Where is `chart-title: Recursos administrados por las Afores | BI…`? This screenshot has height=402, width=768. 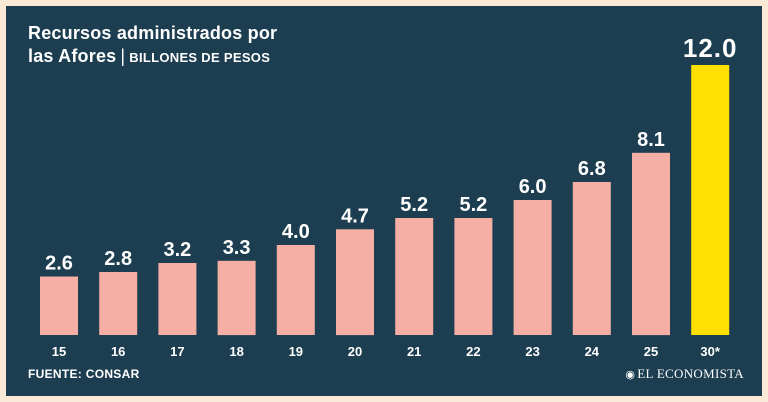
chart-title: Recursos administrados por las Afores | BI… is located at coordinates (152, 45).